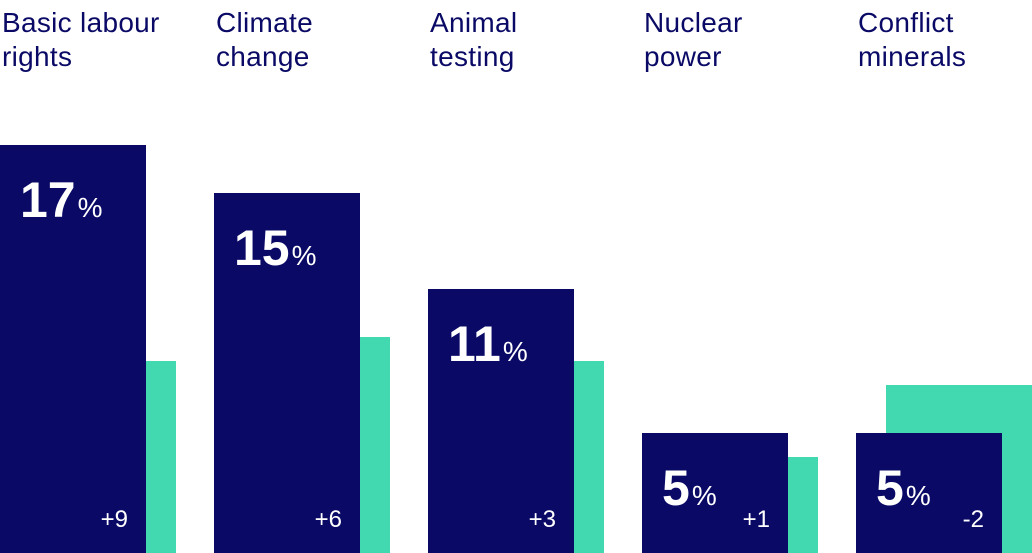  What do you see at coordinates (37, 56) in the screenshot?
I see `category-label-line: rights` at bounding box center [37, 56].